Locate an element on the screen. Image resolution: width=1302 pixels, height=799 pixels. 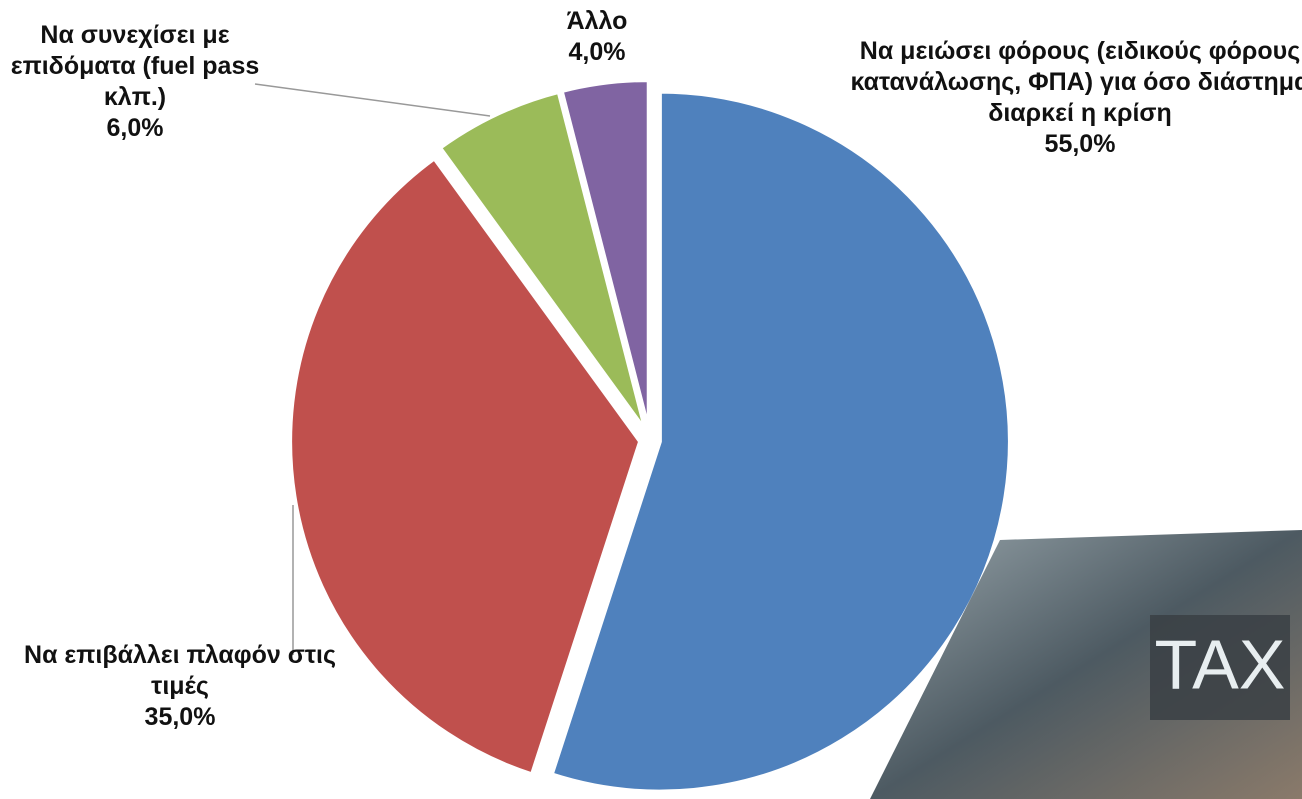
value-label: 4,0% is located at coordinates (597, 52).